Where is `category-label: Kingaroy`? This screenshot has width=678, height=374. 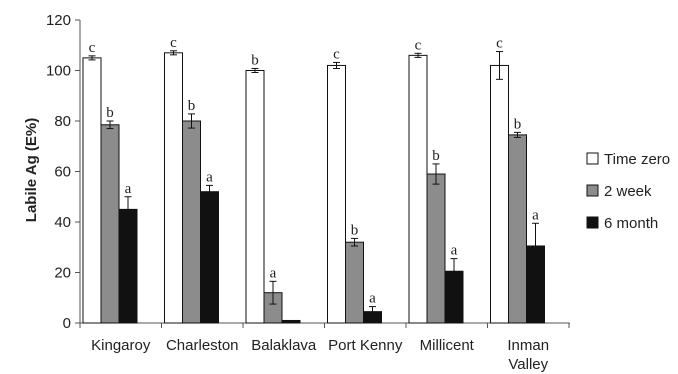 category-label: Kingaroy is located at coordinates (121, 345).